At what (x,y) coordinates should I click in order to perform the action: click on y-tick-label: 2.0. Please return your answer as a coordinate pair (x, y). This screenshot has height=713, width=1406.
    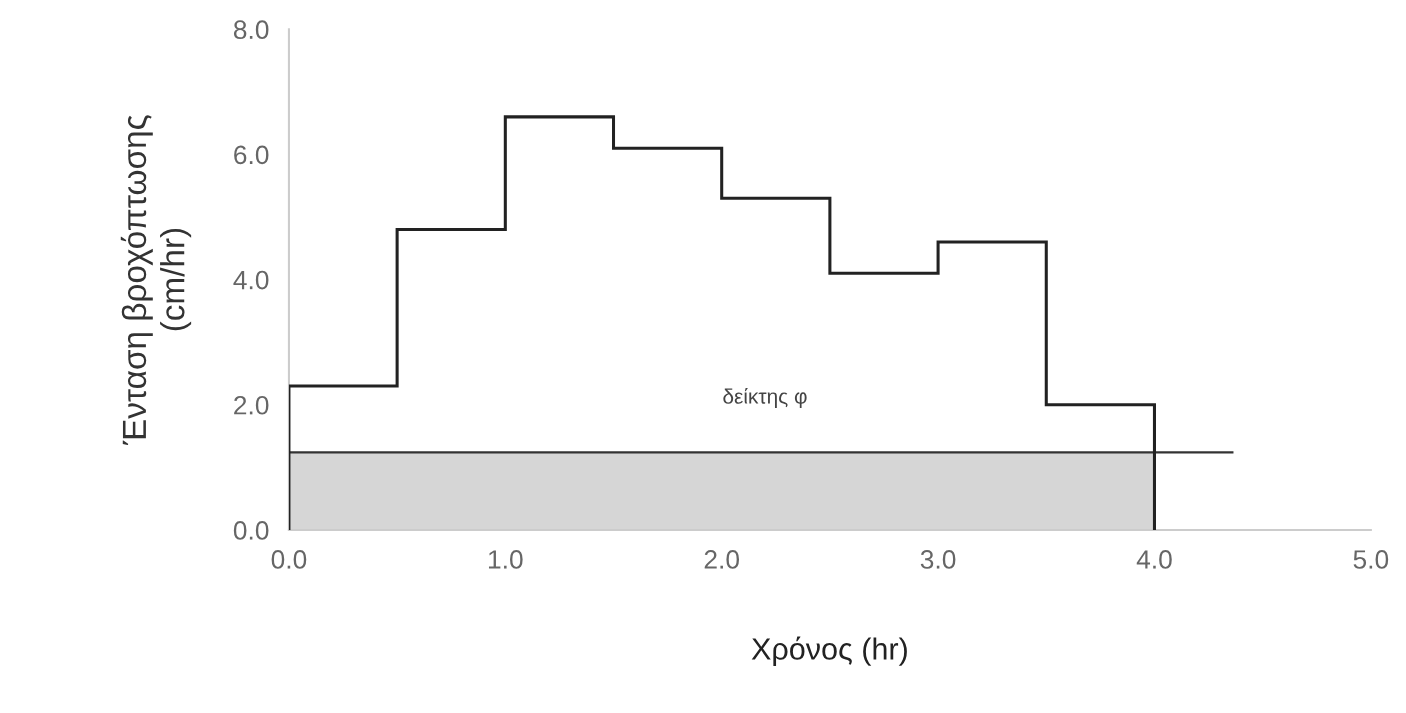
    Looking at the image, I should click on (251, 405).